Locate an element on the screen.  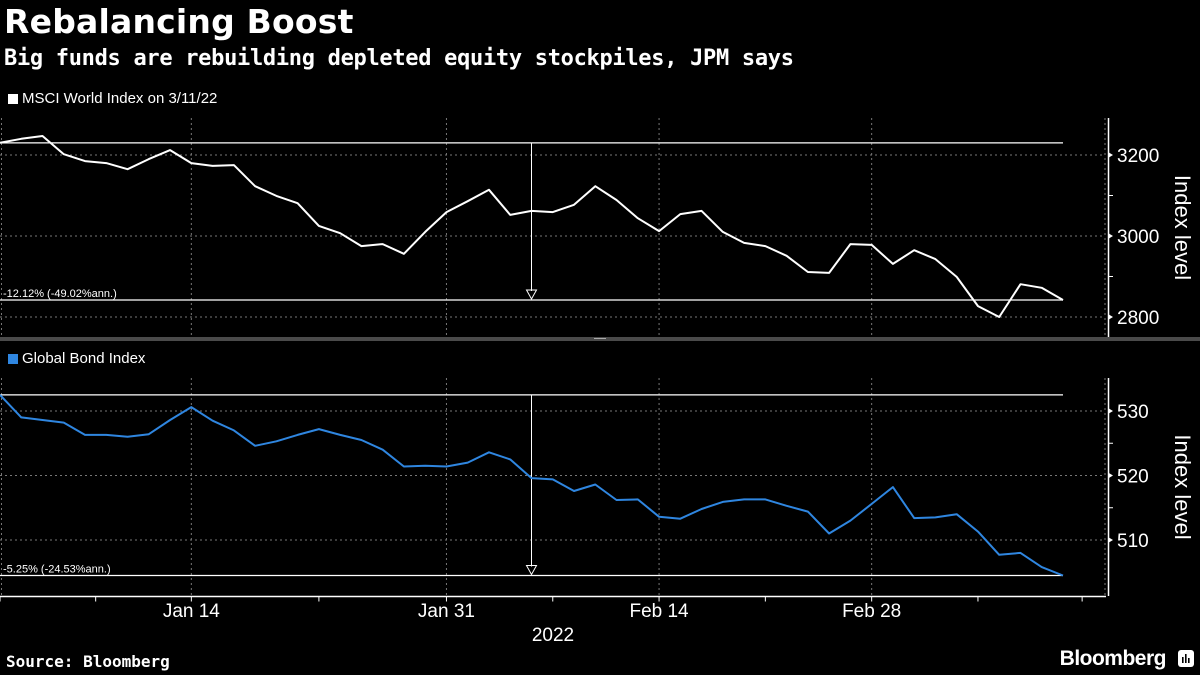
ytick-label-equity: 3200 is located at coordinates (1138, 156).